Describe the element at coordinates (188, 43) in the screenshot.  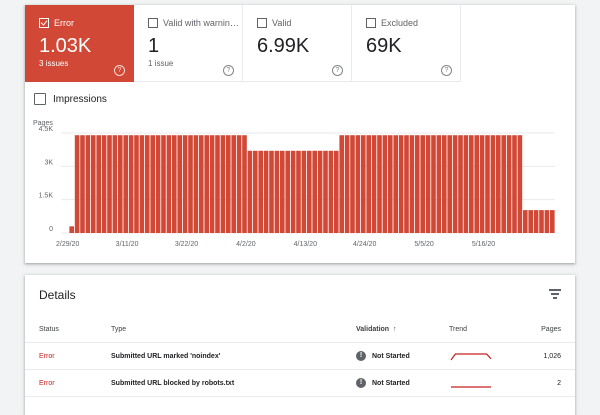
I see `valid-with-warnings-tile: Valid with warnin… 1 1 issue ?` at that location.